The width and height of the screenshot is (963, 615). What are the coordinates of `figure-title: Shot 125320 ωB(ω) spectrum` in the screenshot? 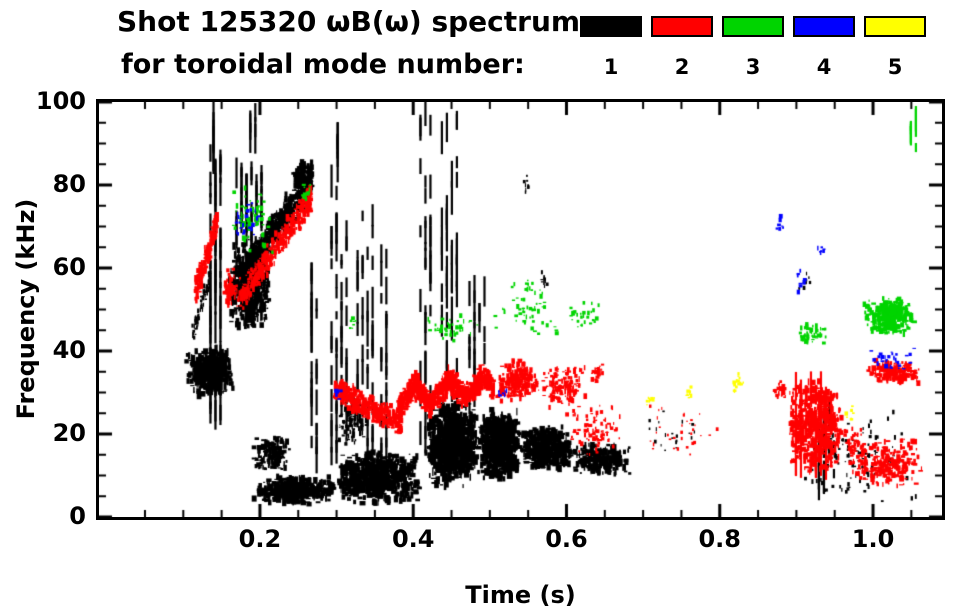 It's located at (349, 21).